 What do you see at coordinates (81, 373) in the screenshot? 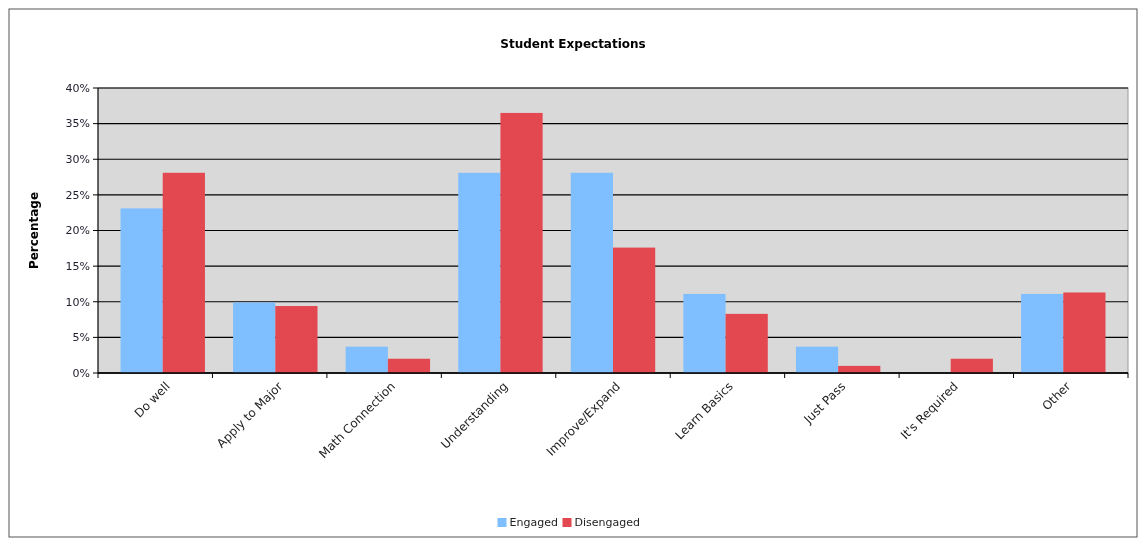
I see `y-tick-label: 0%` at bounding box center [81, 373].